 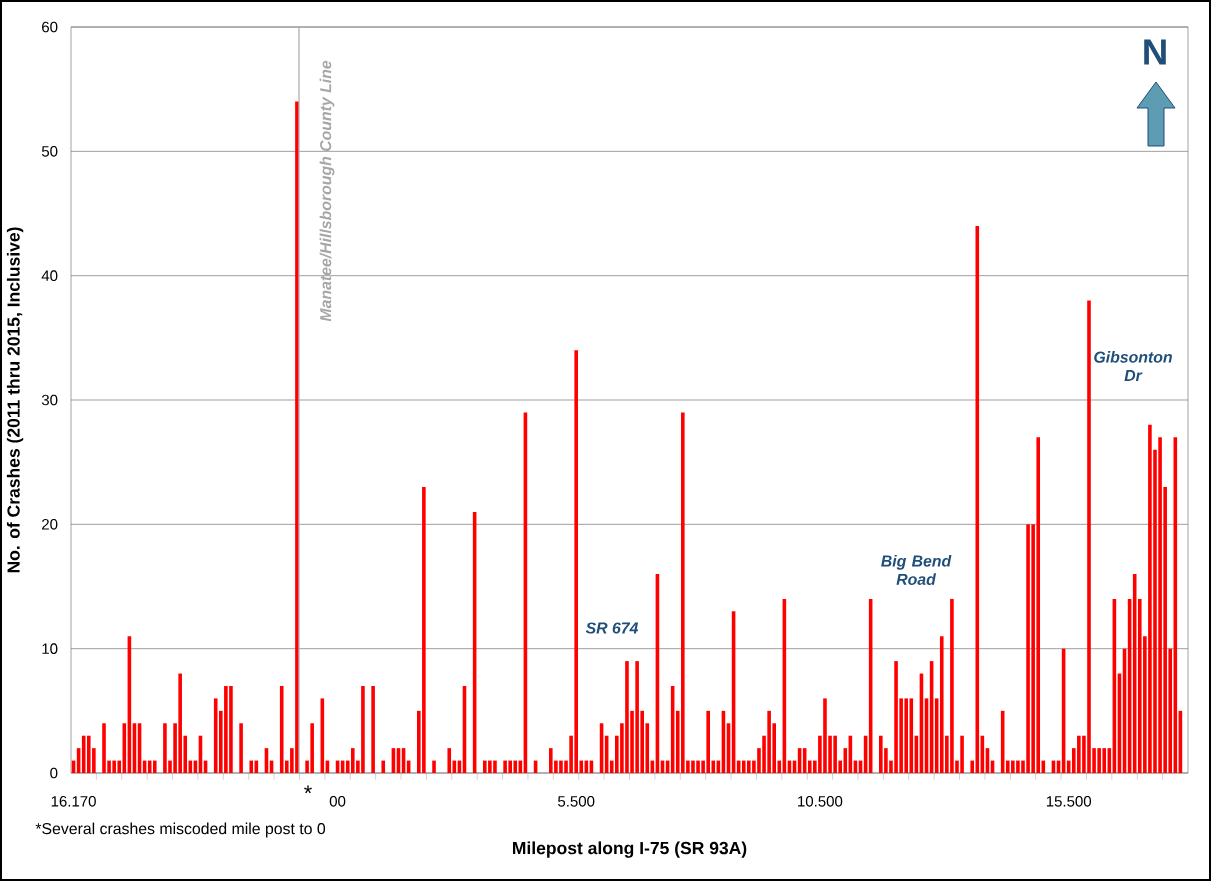 What do you see at coordinates (1155, 52) in the screenshot?
I see `annotation: N` at bounding box center [1155, 52].